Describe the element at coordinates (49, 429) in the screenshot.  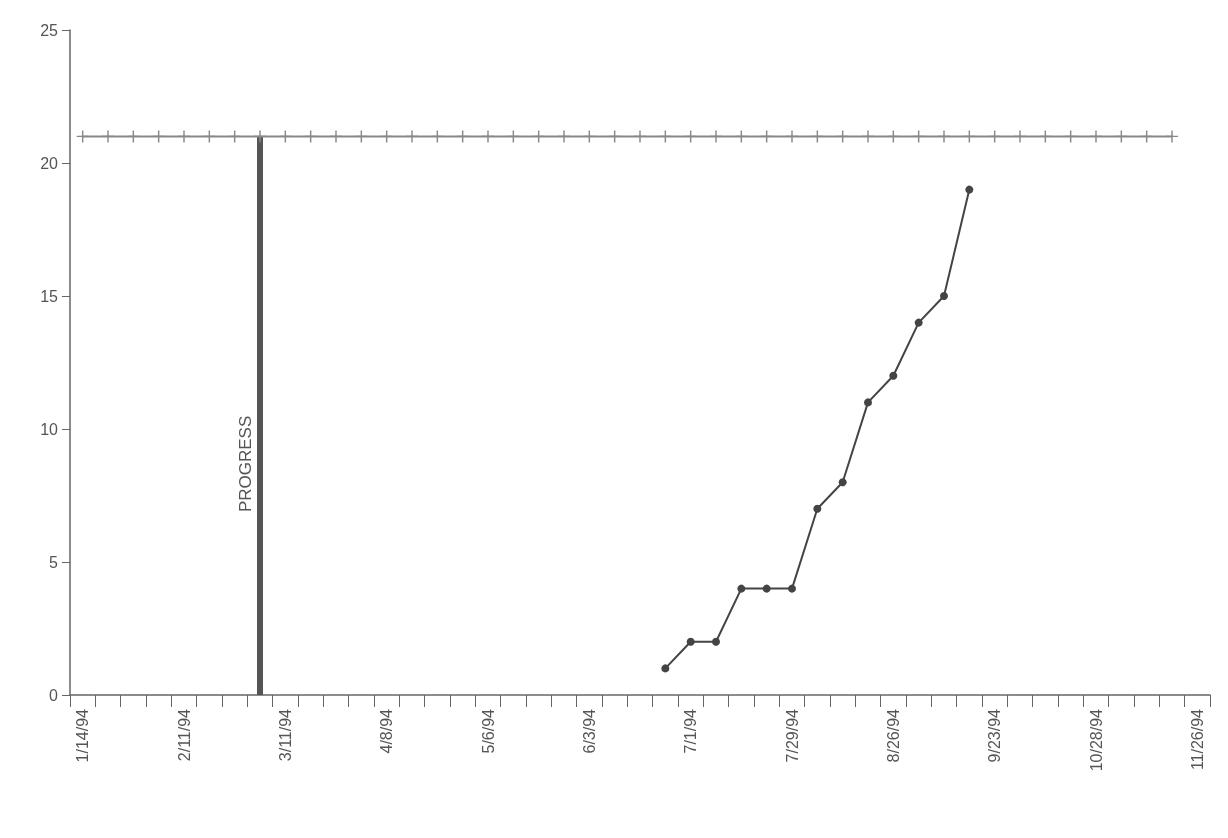
I see `y-tick-label: 10` at that location.